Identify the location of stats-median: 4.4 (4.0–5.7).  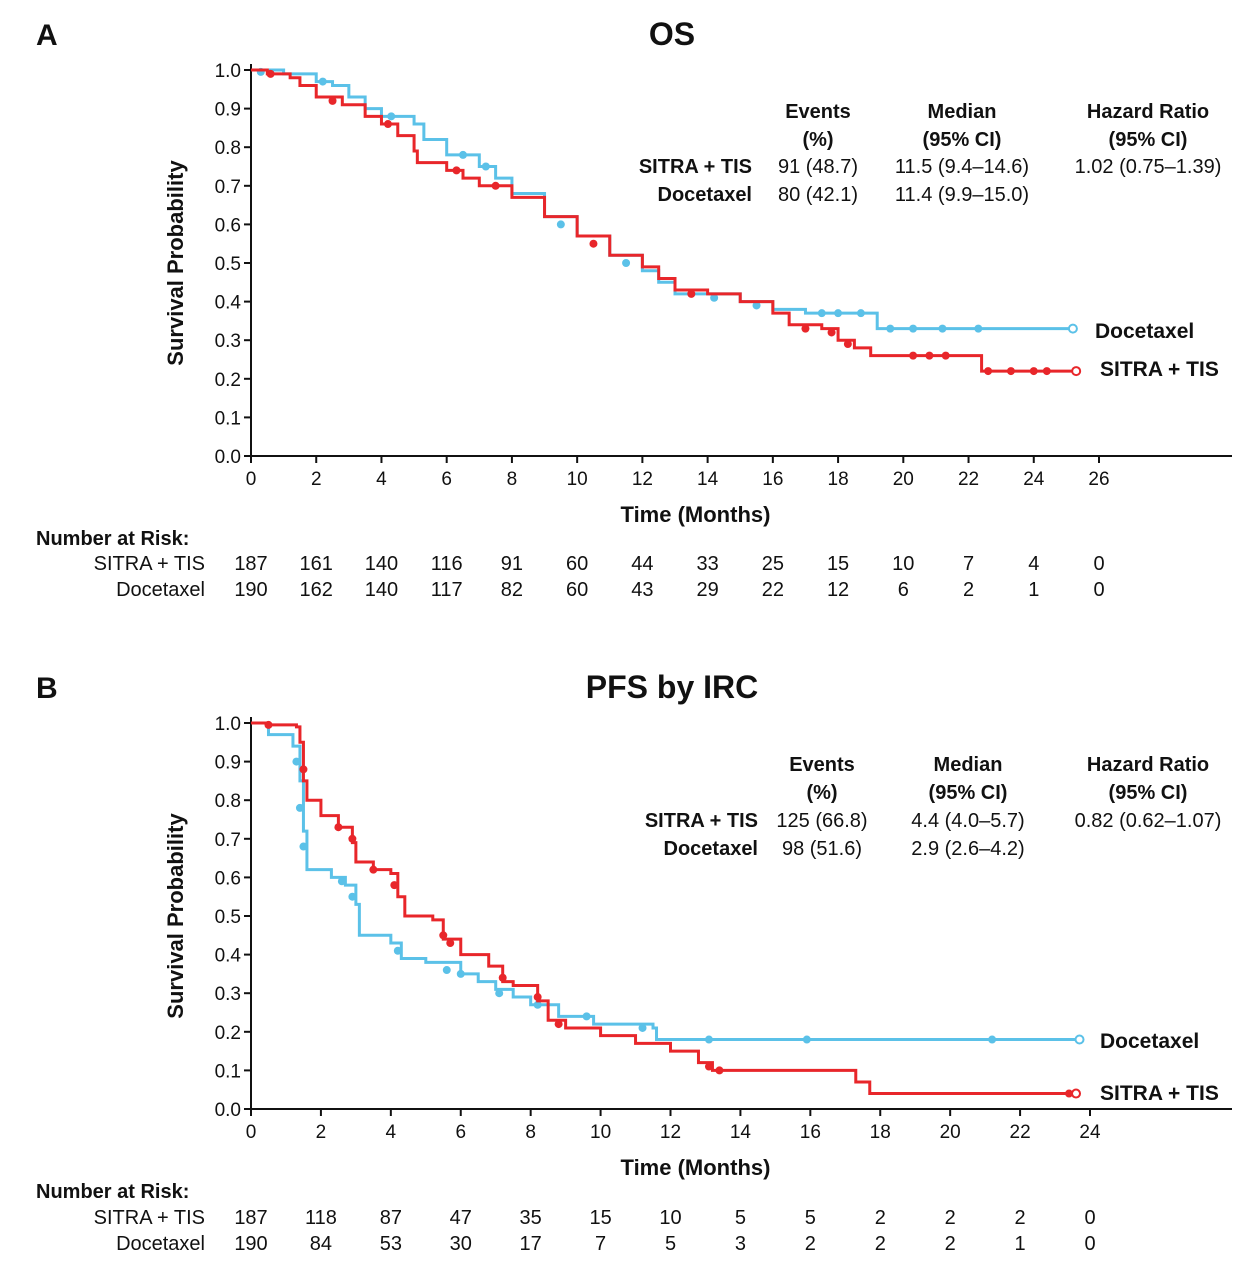
(967, 821).